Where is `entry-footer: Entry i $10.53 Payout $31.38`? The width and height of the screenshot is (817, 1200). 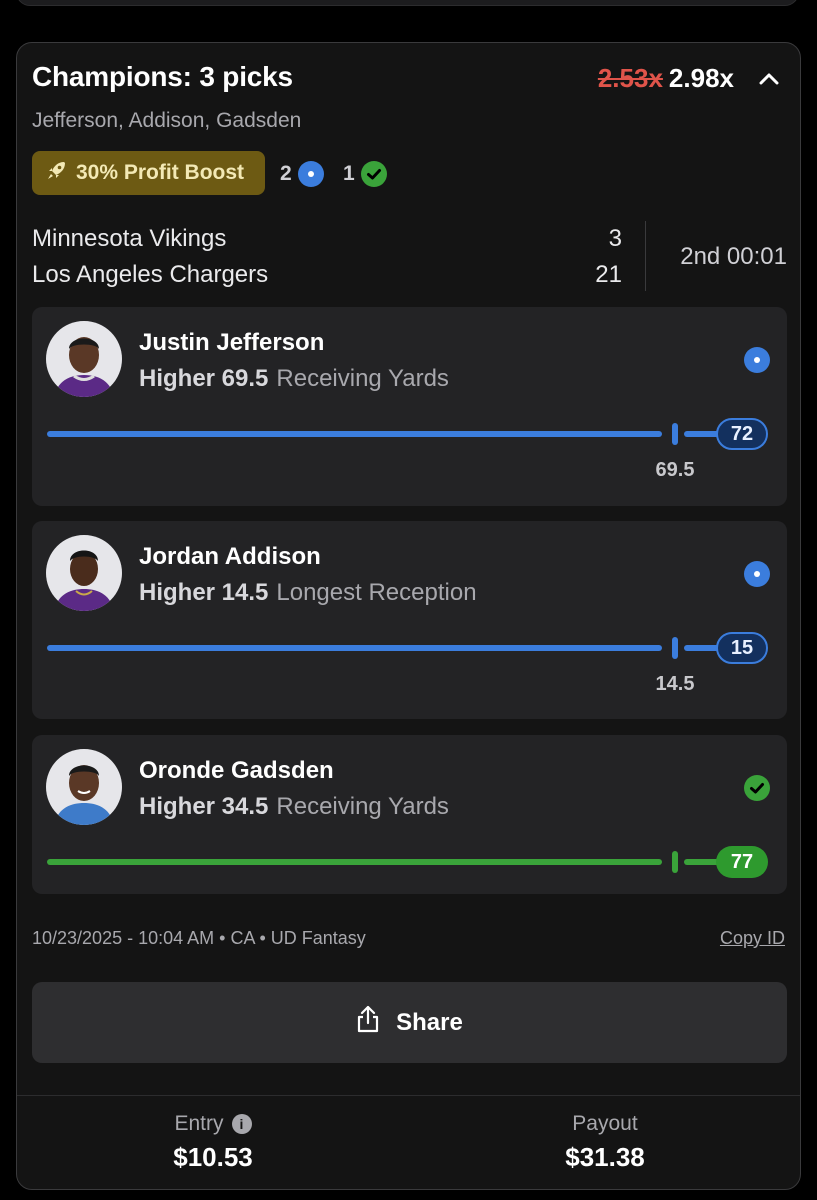 entry-footer: Entry i $10.53 Payout $31.38 is located at coordinates (408, 1142).